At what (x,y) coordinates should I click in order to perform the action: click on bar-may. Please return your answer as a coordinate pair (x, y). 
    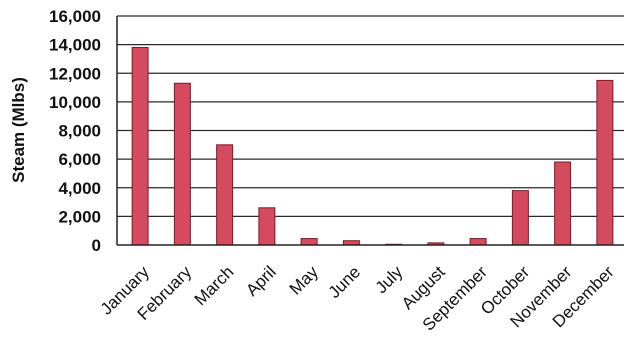
    Looking at the image, I should click on (309, 242).